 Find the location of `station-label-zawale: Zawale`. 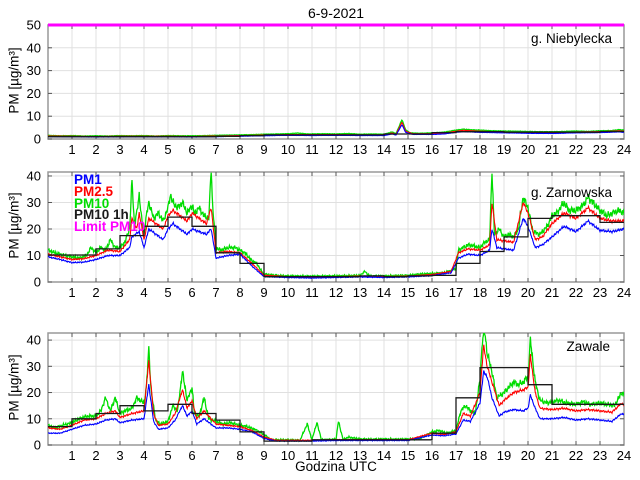

station-label-zawale: Zawale is located at coordinates (588, 346).